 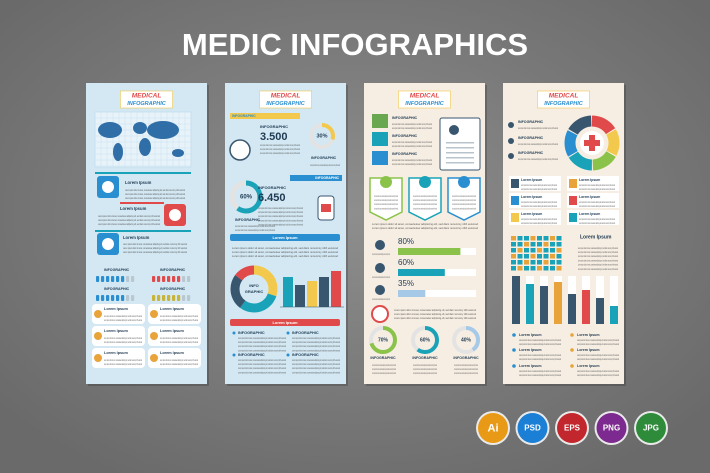 What do you see at coordinates (466, 340) in the screenshot?
I see `panel-label: 40%` at bounding box center [466, 340].